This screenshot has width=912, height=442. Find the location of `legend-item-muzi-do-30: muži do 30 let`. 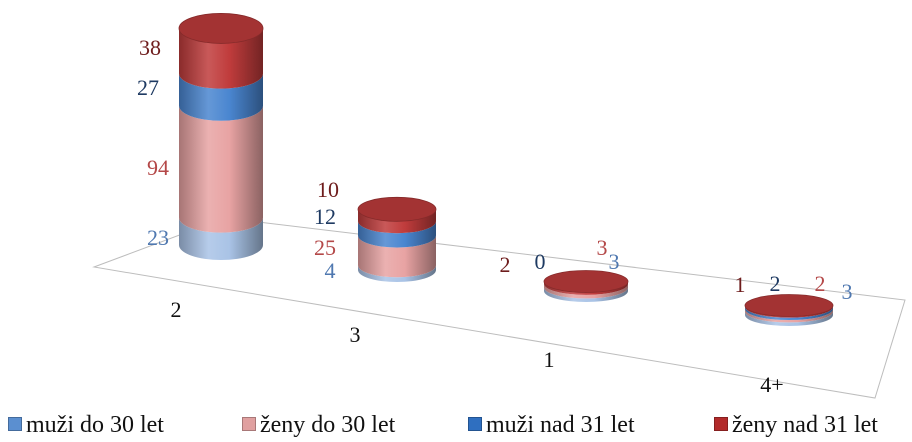

legend-item-muzi-do-30: muži do 30 let is located at coordinates (86, 425).